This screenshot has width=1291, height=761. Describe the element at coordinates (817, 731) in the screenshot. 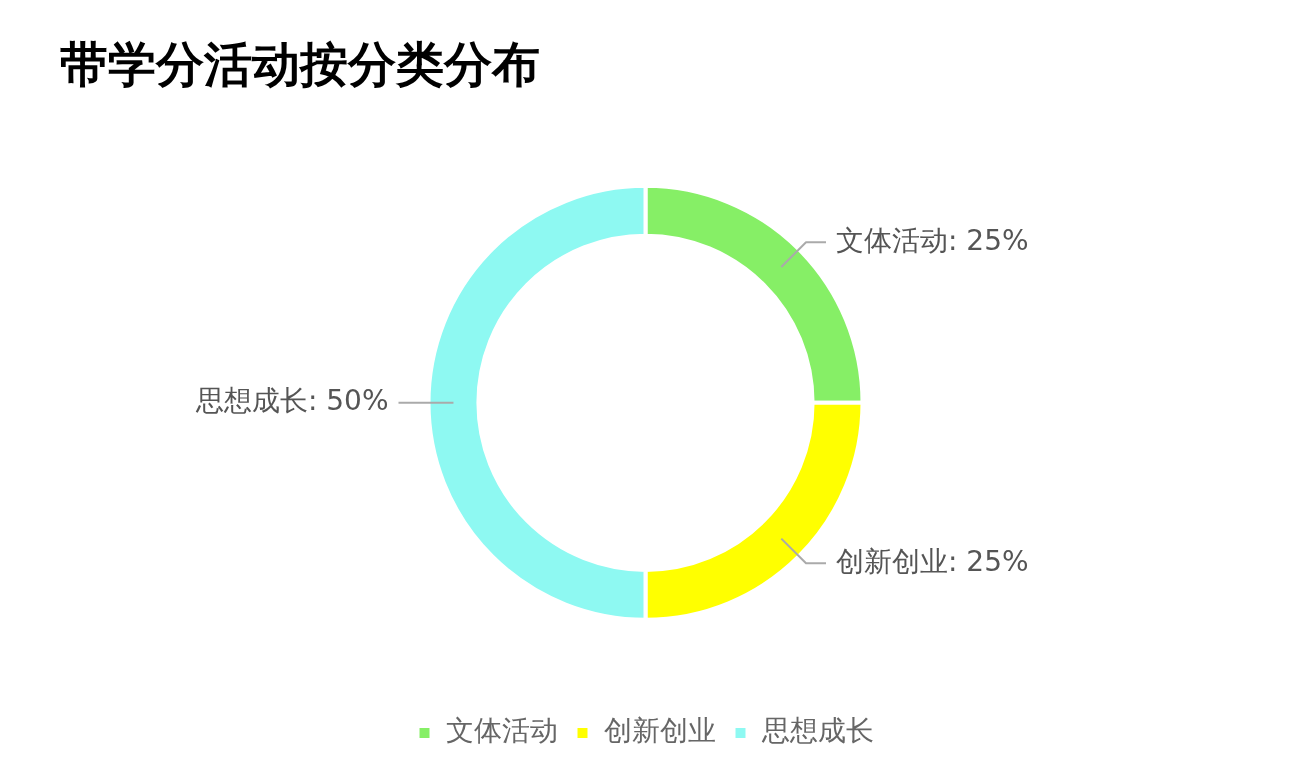

I see `legend-label: 思想成长` at that location.